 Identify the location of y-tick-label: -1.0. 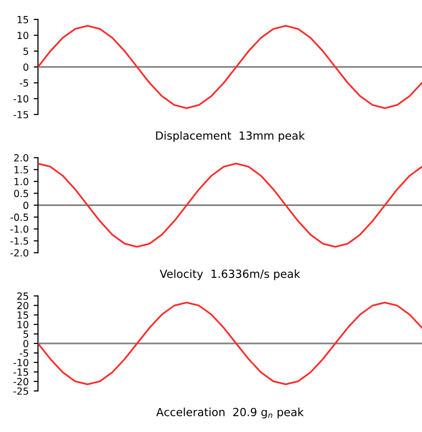
(19, 229).